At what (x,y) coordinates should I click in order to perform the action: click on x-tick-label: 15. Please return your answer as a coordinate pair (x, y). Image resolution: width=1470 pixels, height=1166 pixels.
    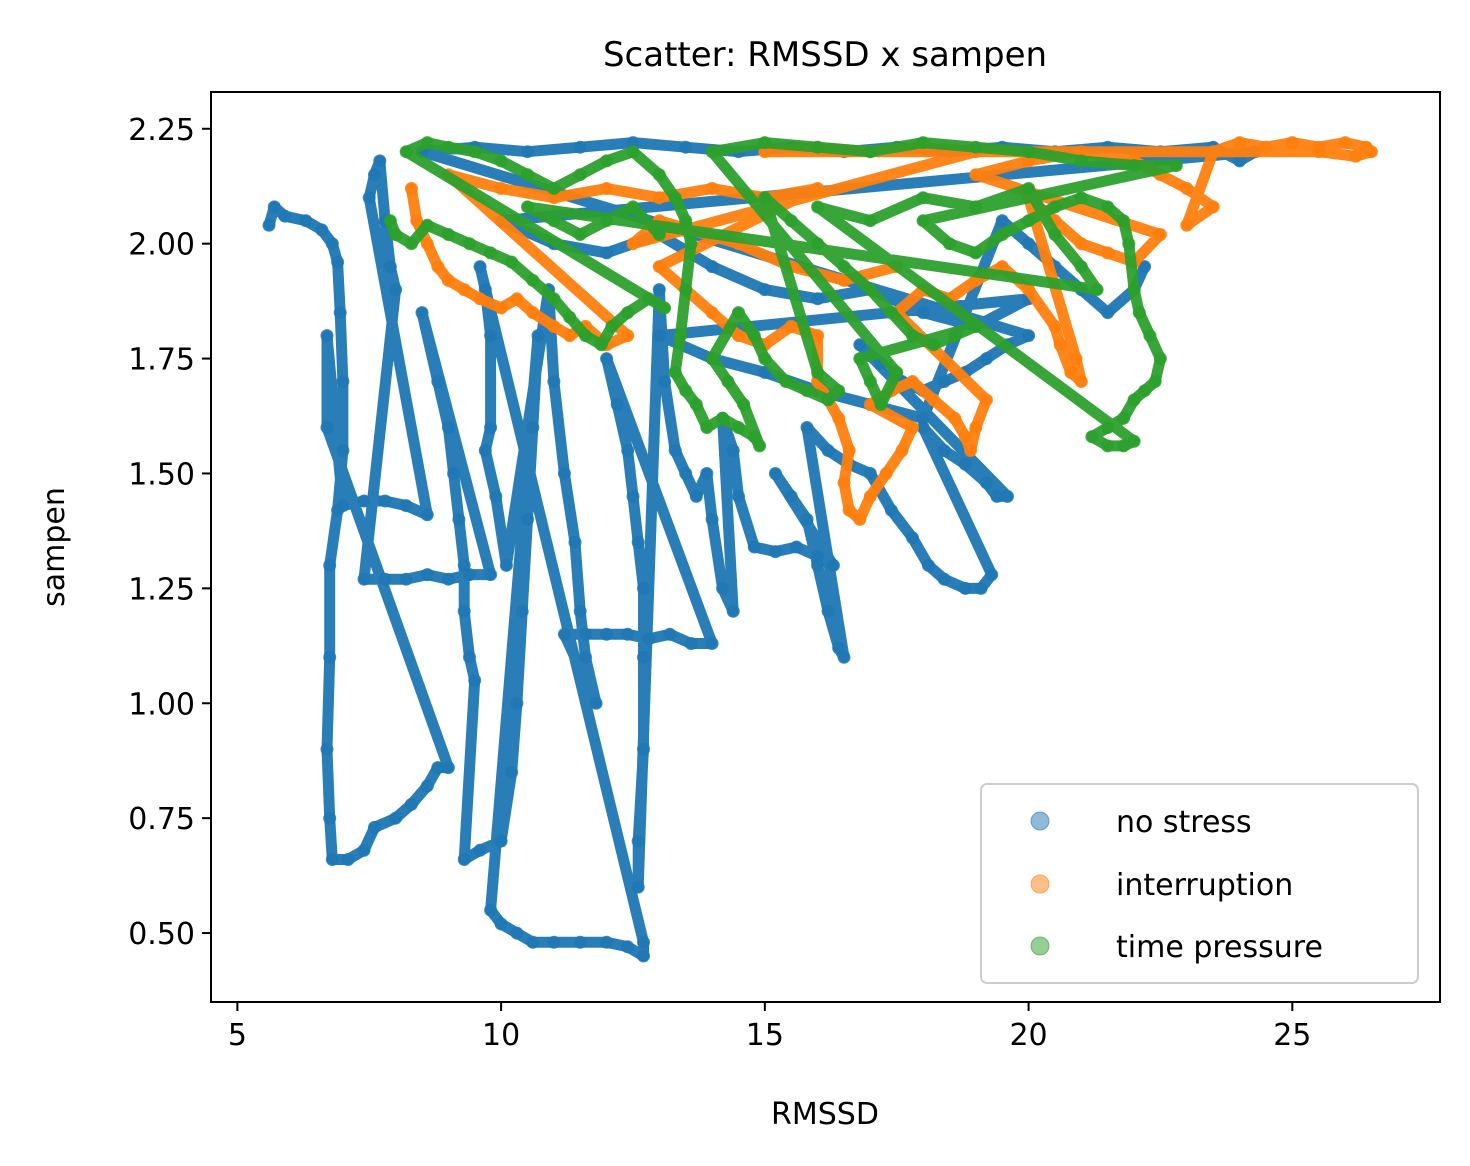
    Looking at the image, I should click on (765, 1035).